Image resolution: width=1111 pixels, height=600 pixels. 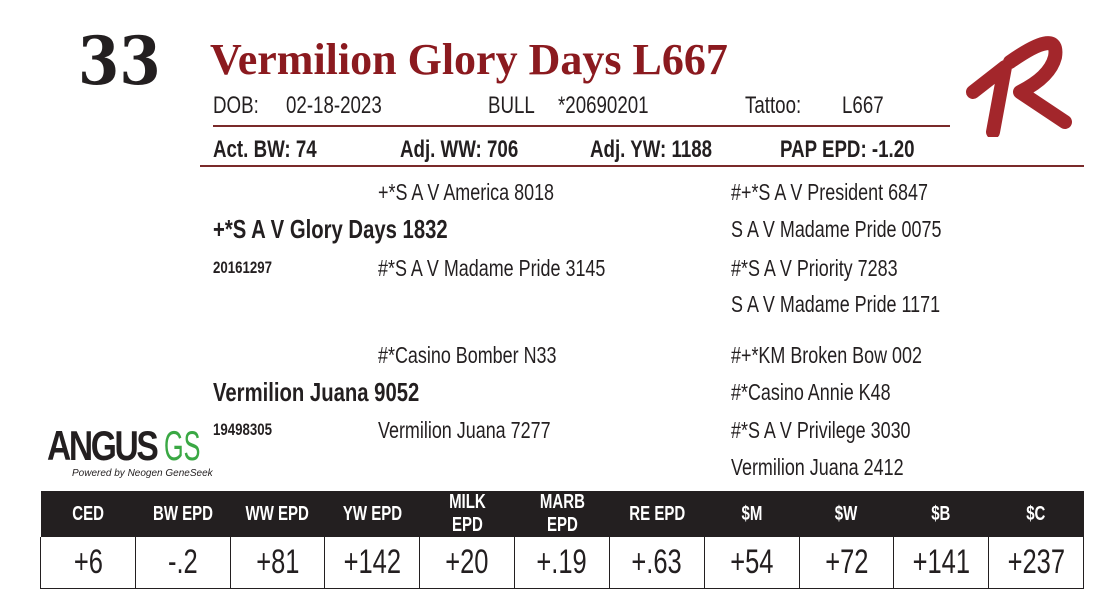 I want to click on dam-dam: Vermilion Juana 7277, so click(x=464, y=430).